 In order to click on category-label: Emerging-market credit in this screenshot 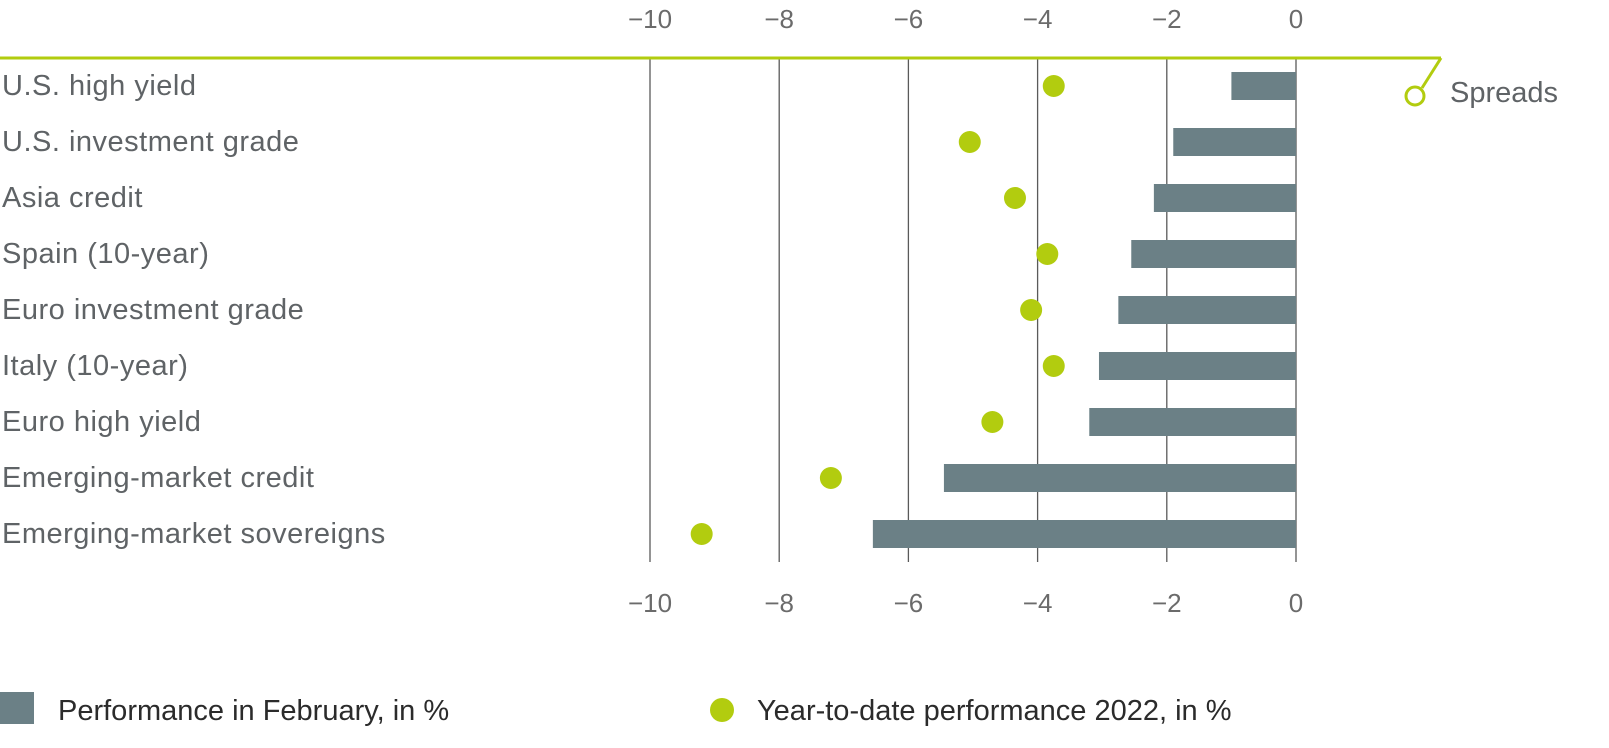, I will do `click(158, 478)`.